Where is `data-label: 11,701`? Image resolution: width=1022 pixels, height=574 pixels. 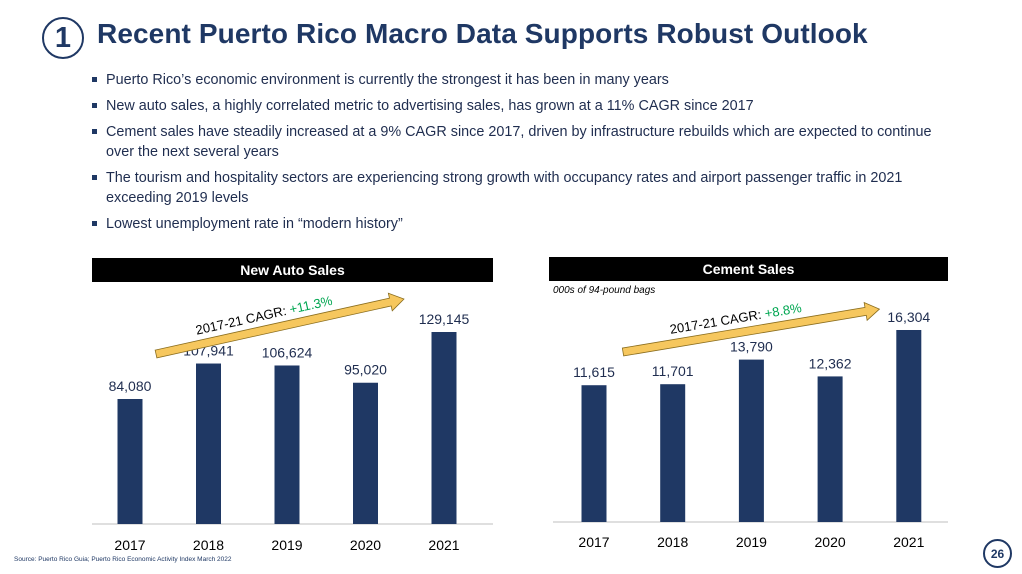 data-label: 11,701 is located at coordinates (673, 371).